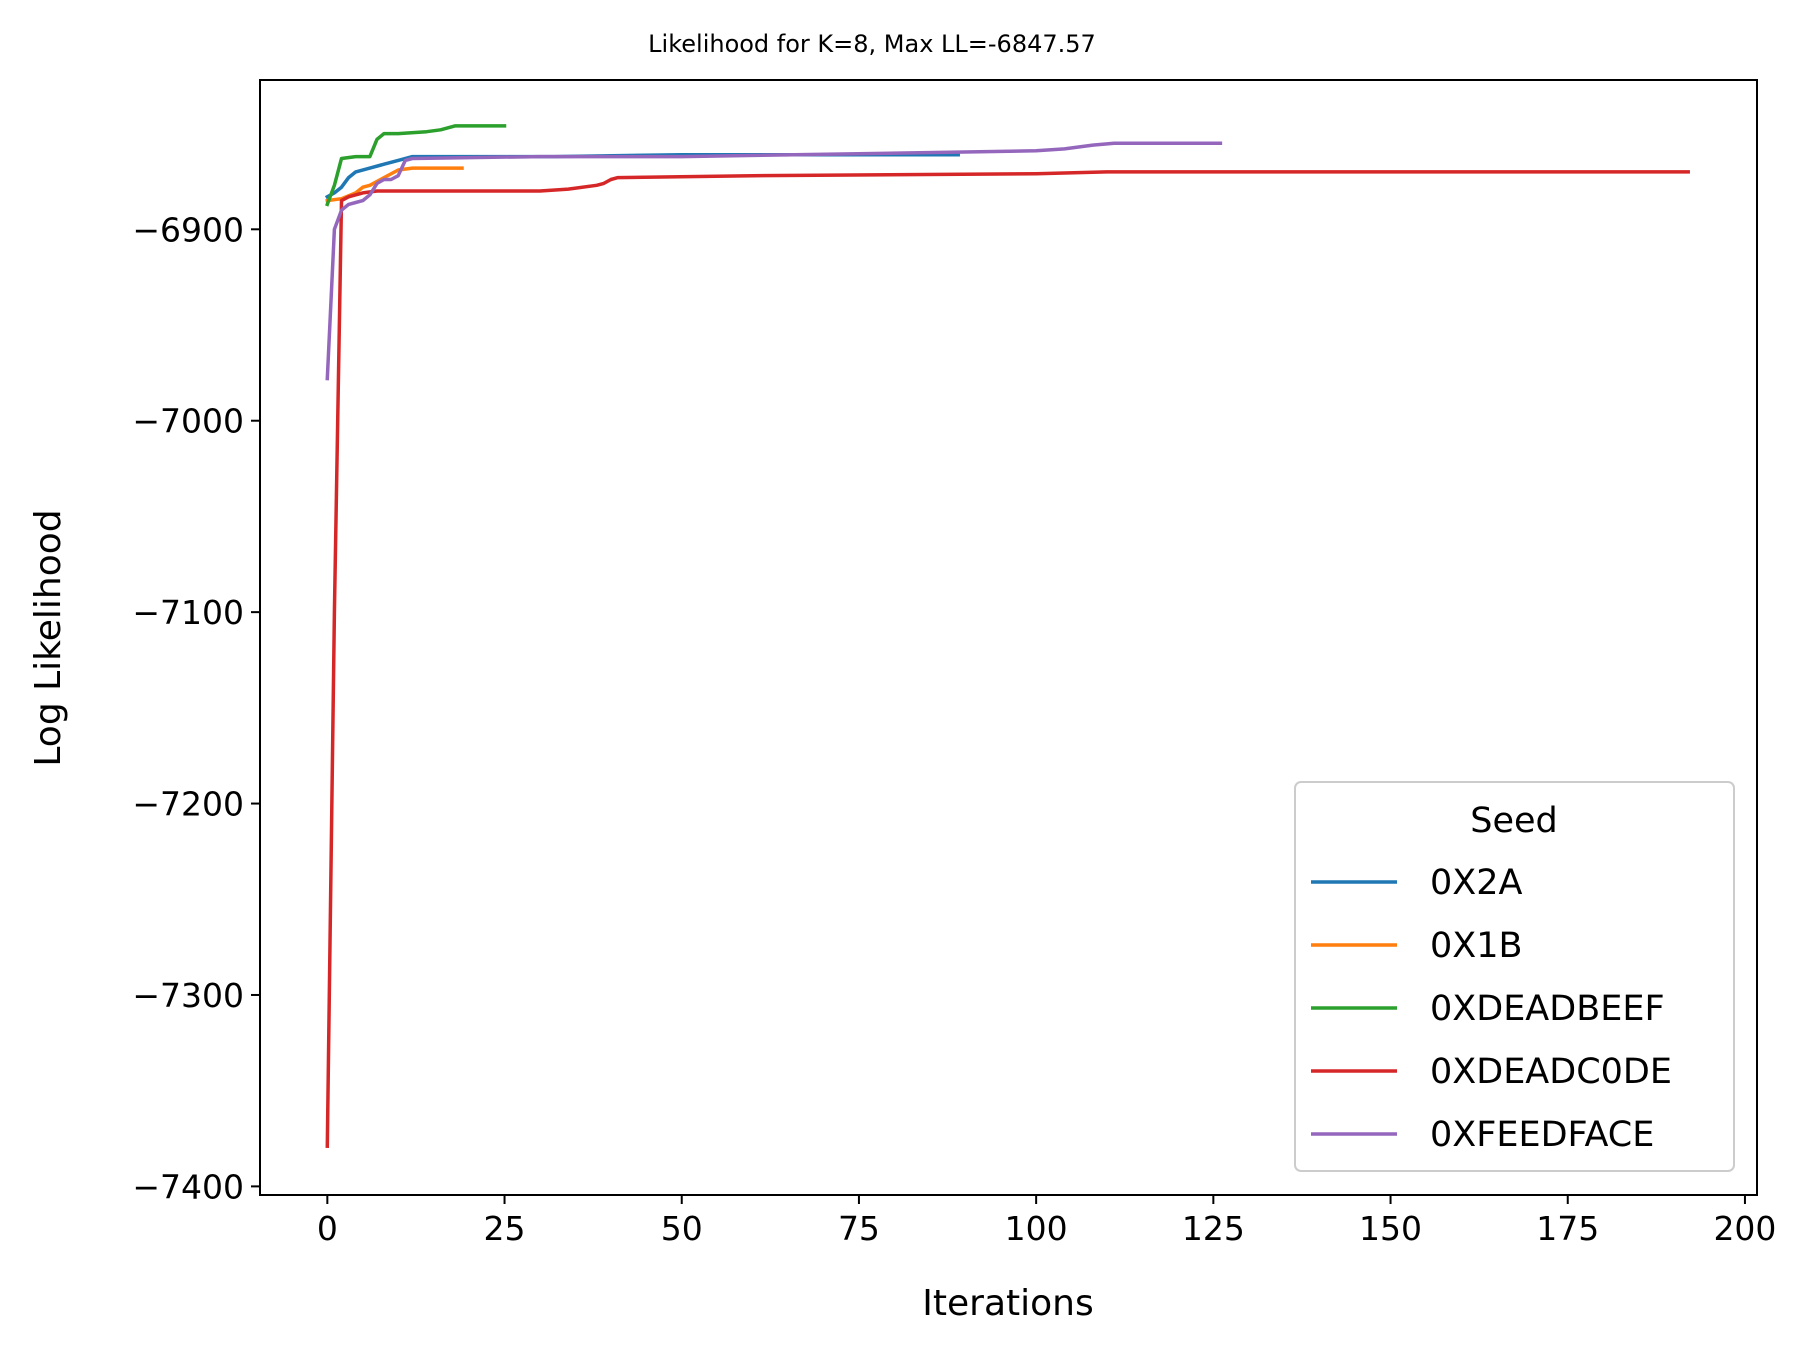  Describe the element at coordinates (1514, 821) in the screenshot. I see `legend-title: Seed` at that location.